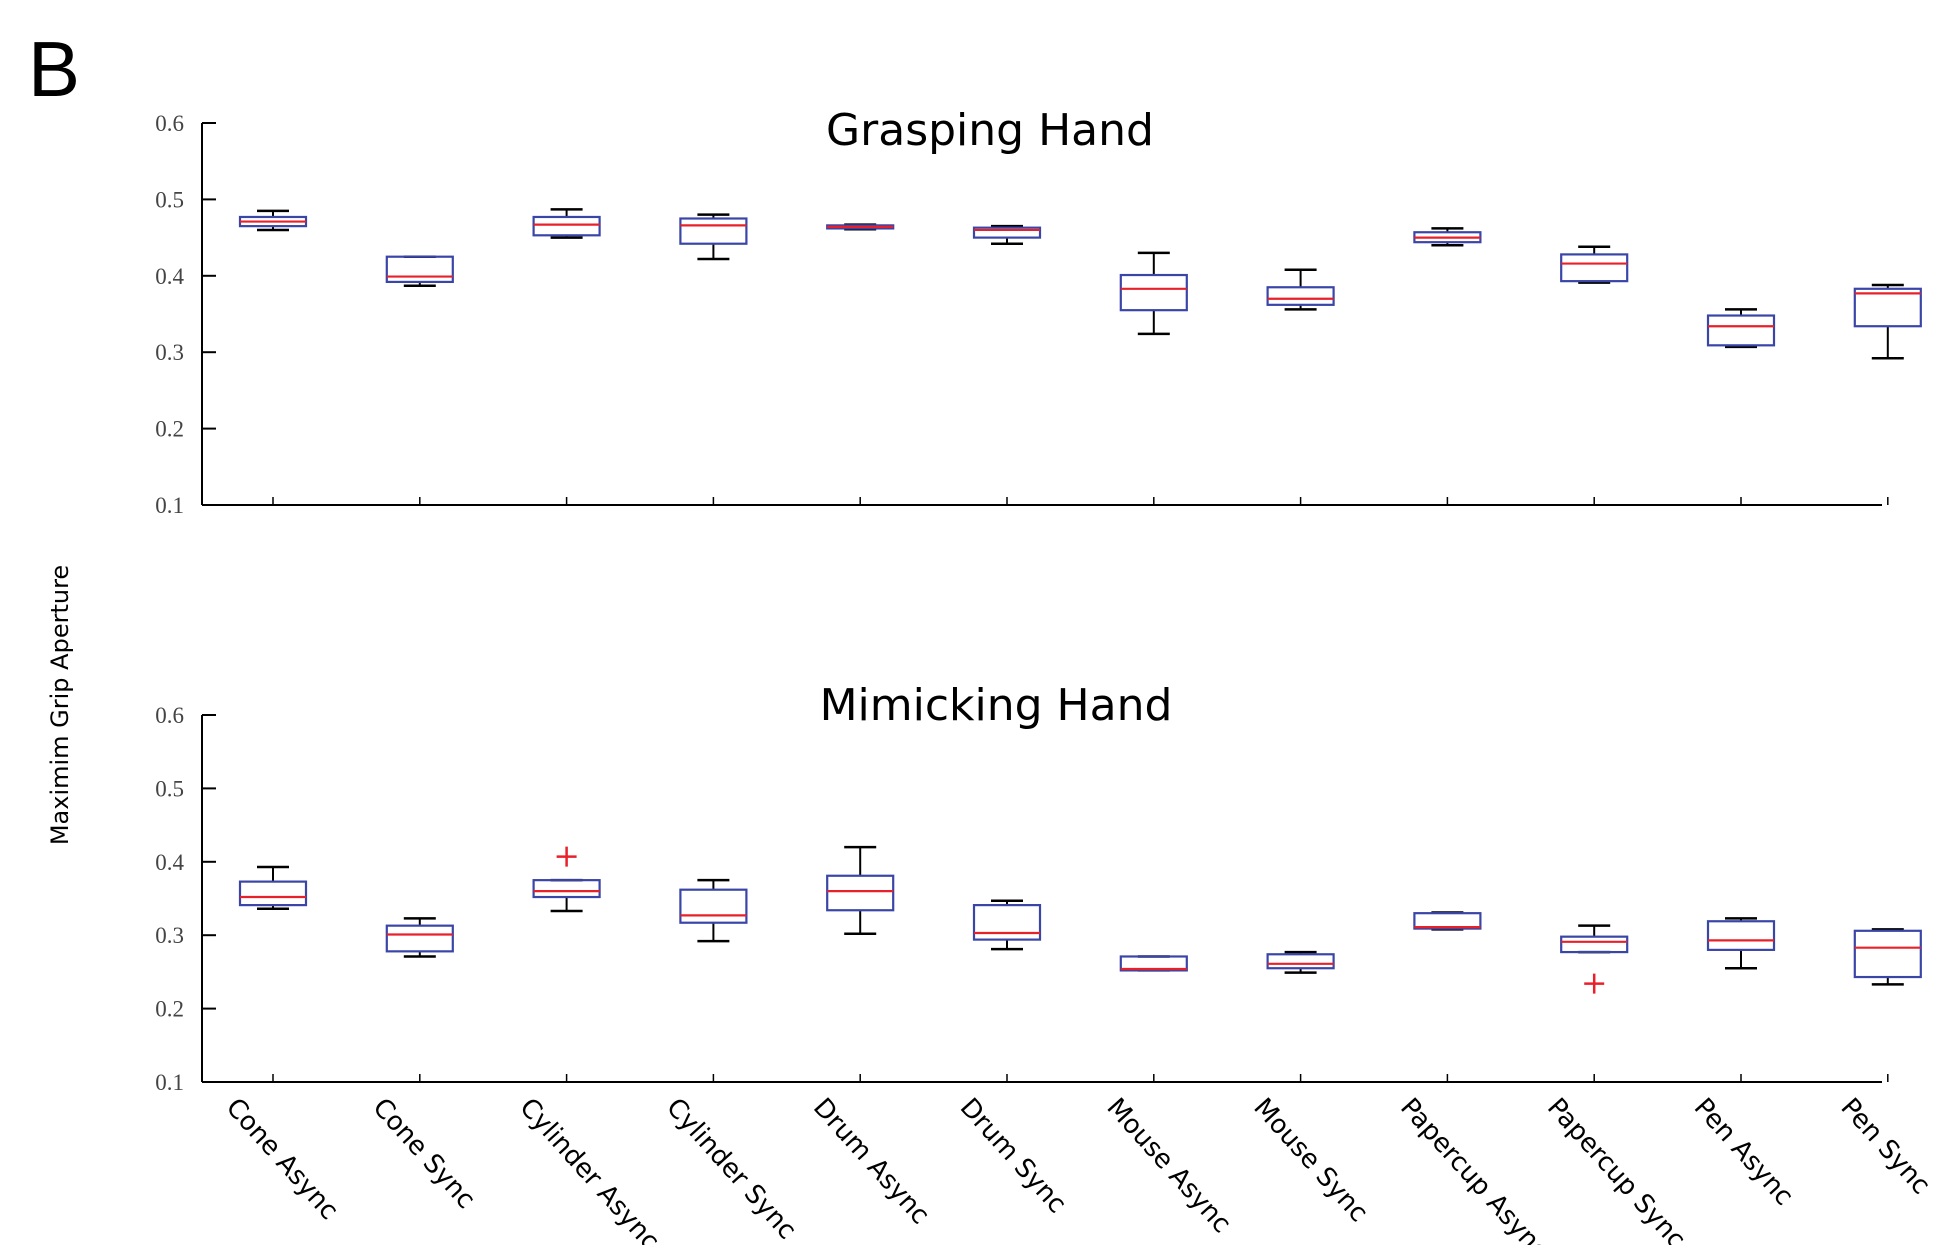 The width and height of the screenshot is (1959, 1245). What do you see at coordinates (424, 1154) in the screenshot?
I see `x-tick-label: Cone Sync` at bounding box center [424, 1154].